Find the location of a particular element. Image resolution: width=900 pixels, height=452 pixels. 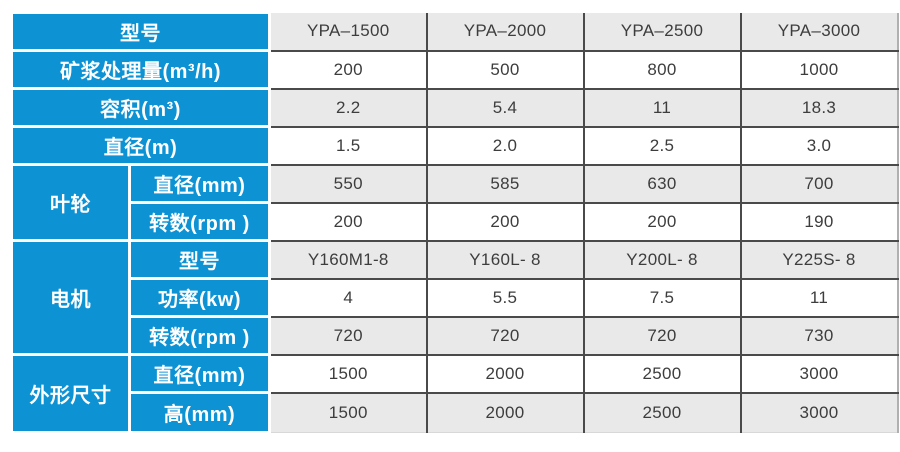

data-cell: 630 is located at coordinates (661, 184).